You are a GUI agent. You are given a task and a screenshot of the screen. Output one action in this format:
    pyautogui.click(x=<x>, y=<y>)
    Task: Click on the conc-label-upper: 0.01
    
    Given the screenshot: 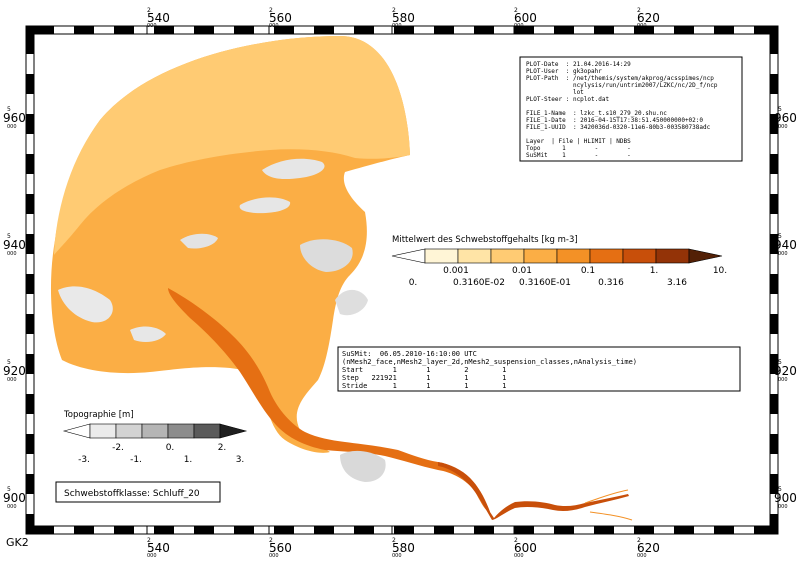 What is the action you would take?
    pyautogui.click(x=522, y=271)
    